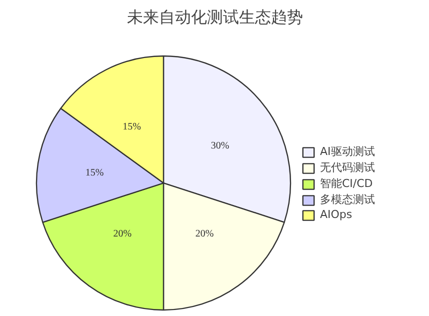 This screenshot has width=429, height=316. What do you see at coordinates (347, 199) in the screenshot?
I see `legend-label: 多模态测试` at bounding box center [347, 199].